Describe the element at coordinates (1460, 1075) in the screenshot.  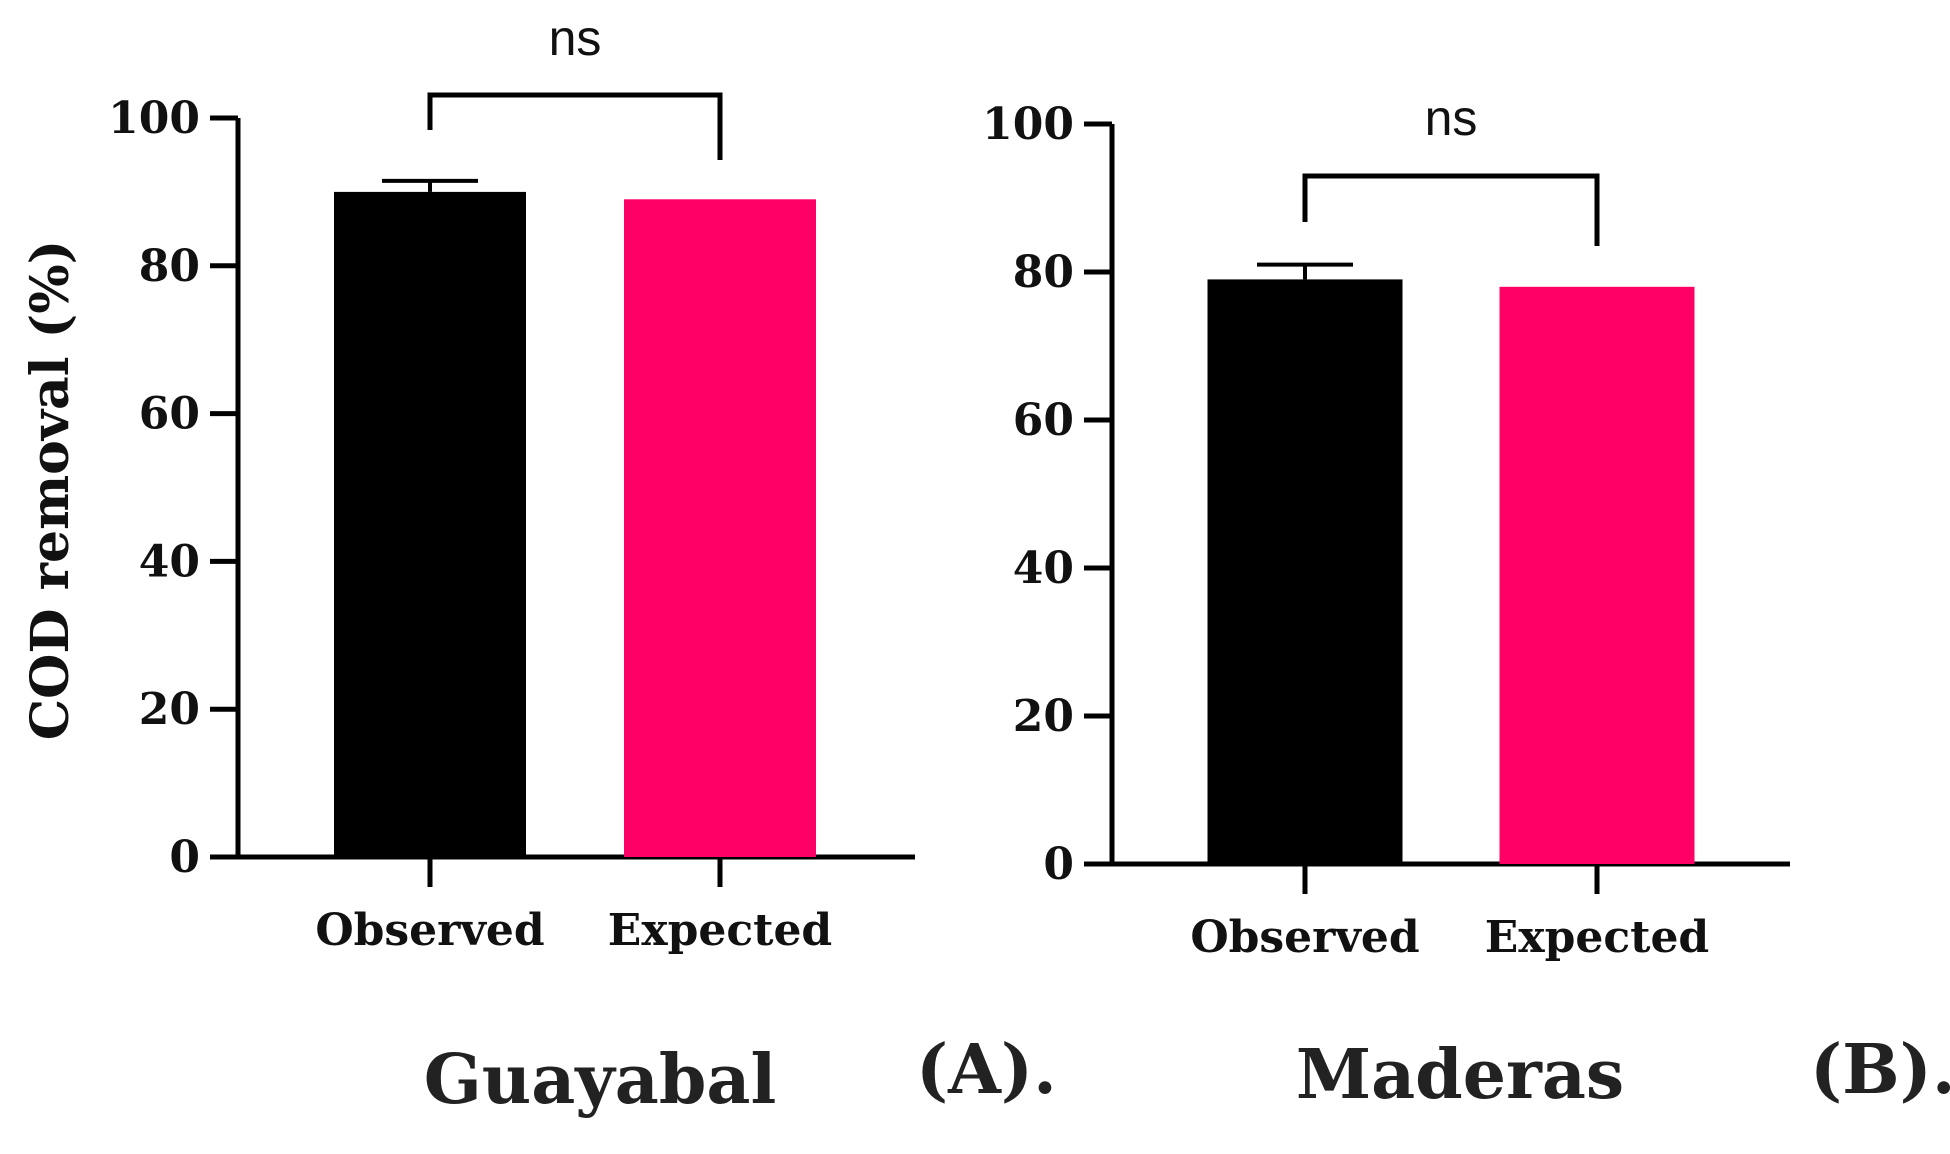
I see `panel-title: Maderas` at that location.